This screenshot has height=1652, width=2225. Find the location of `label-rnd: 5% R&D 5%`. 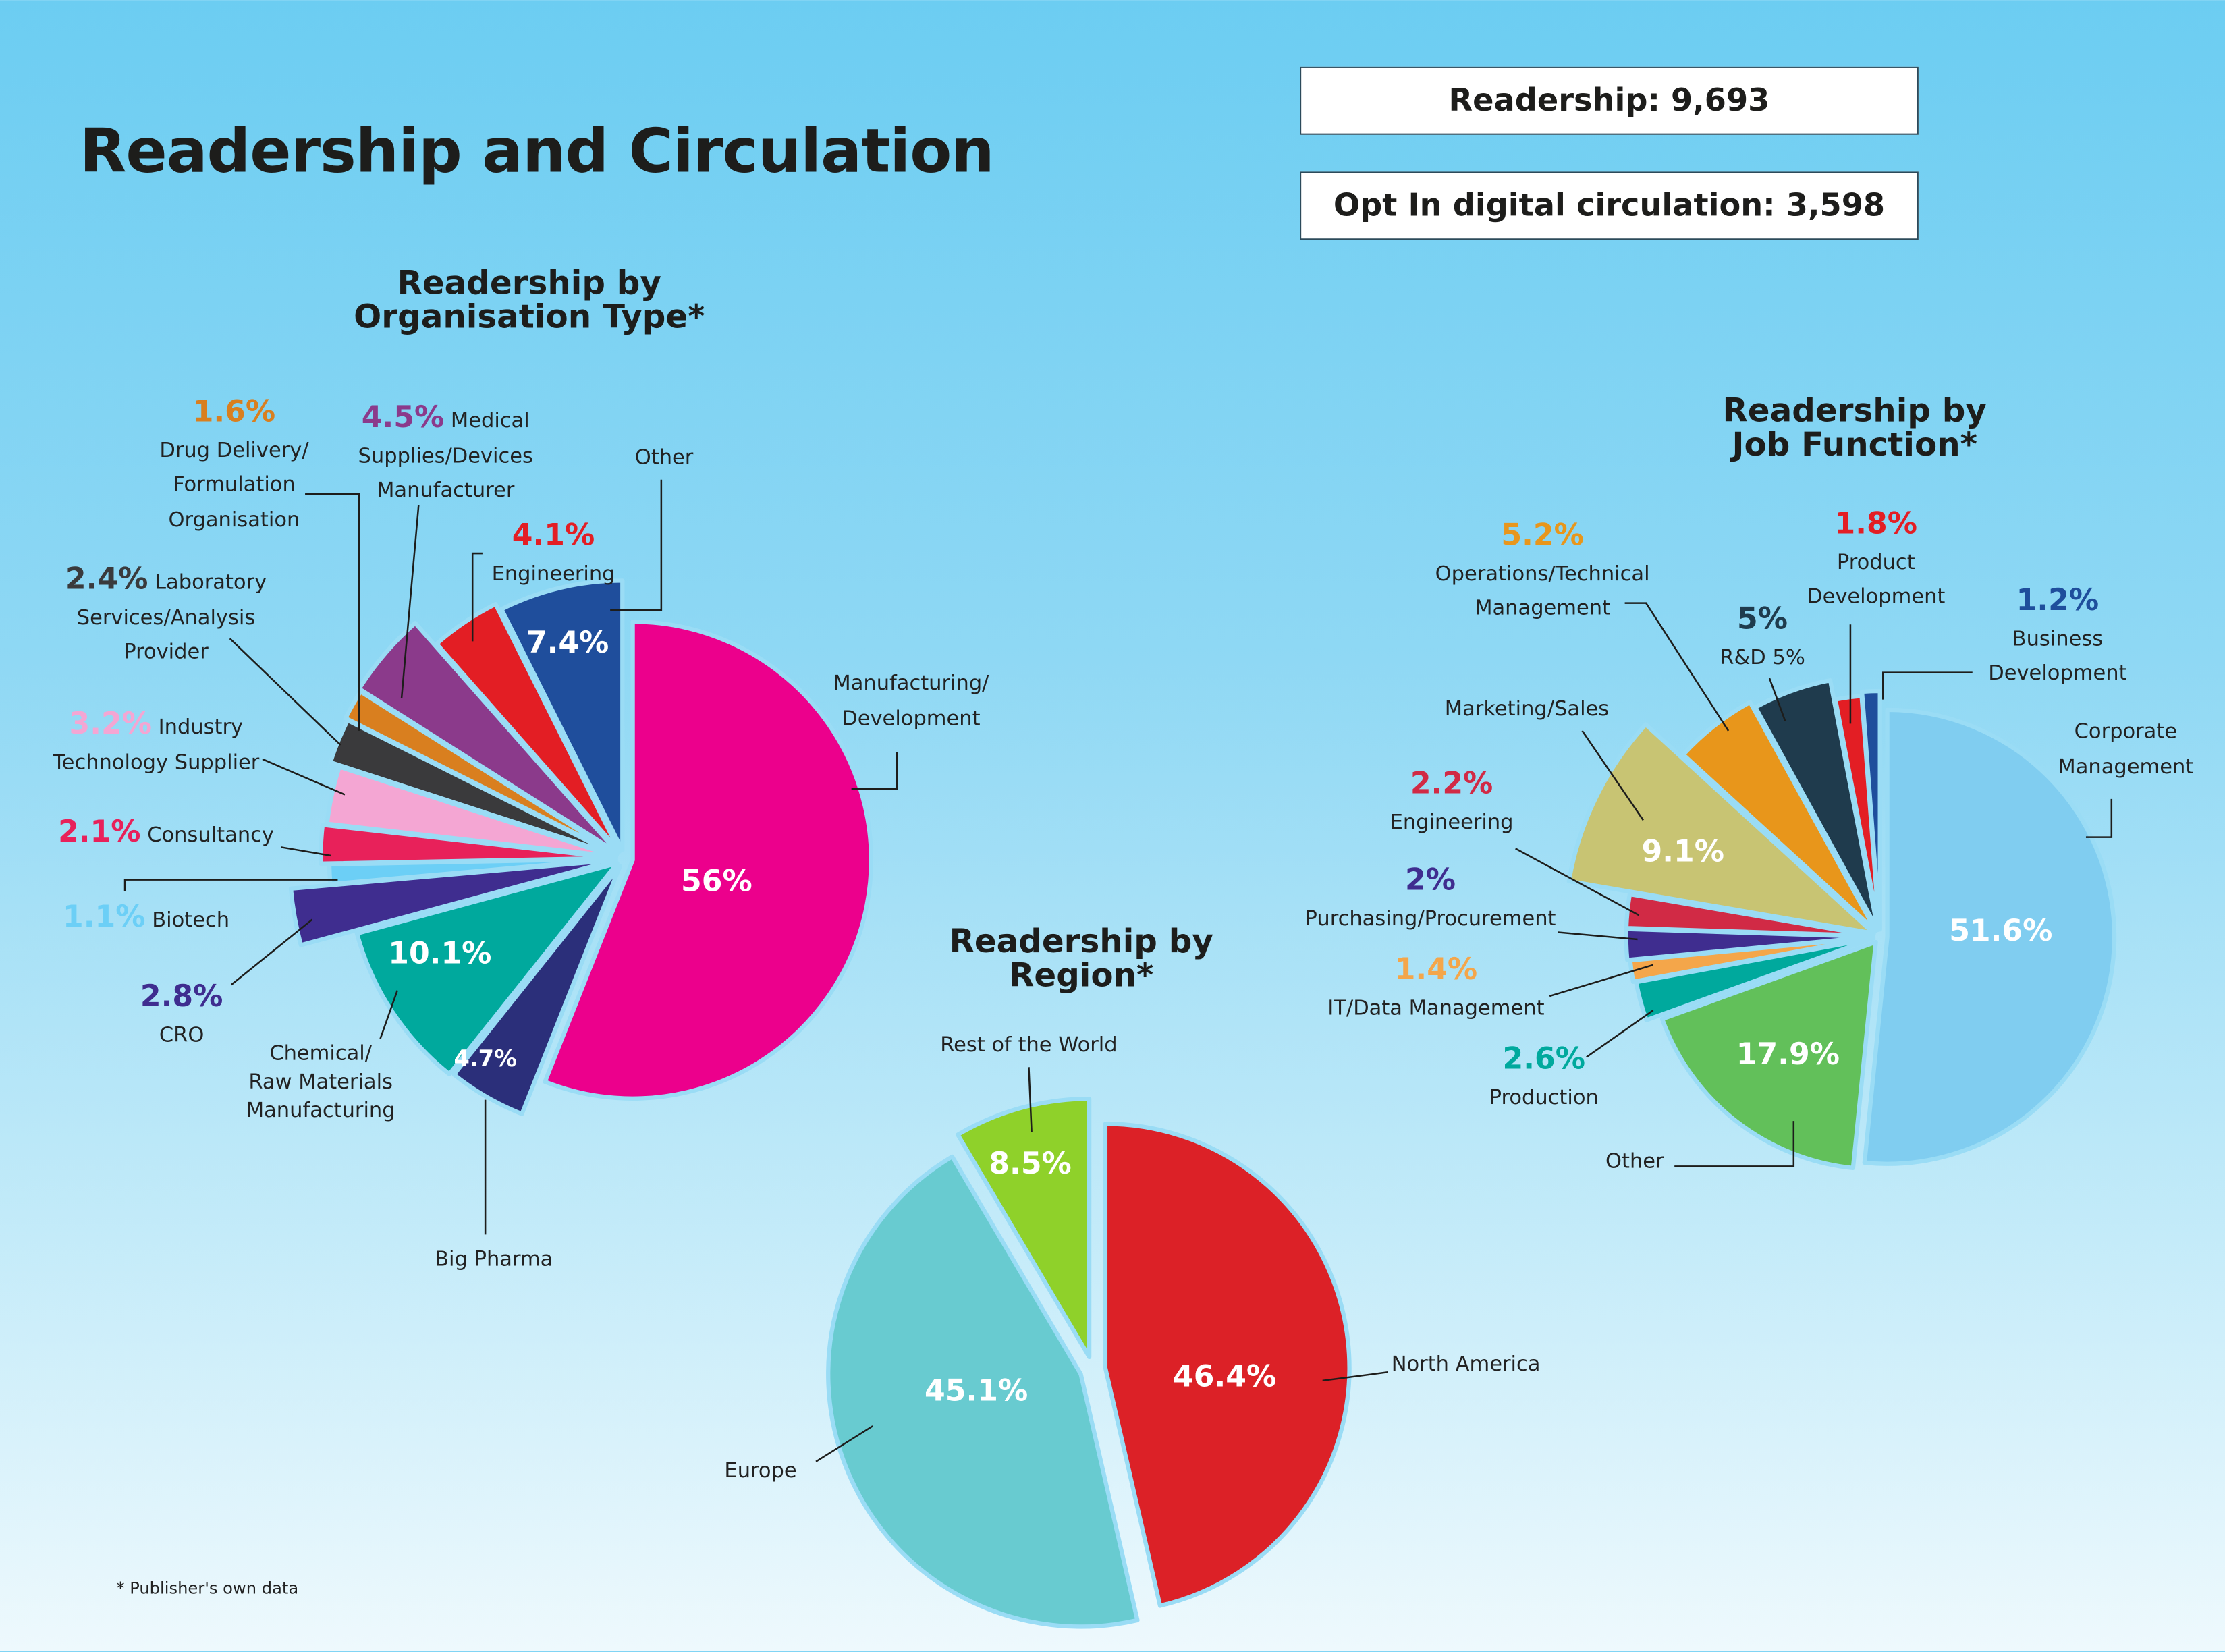

label-rnd: 5% R&D 5% is located at coordinates (1762, 639).